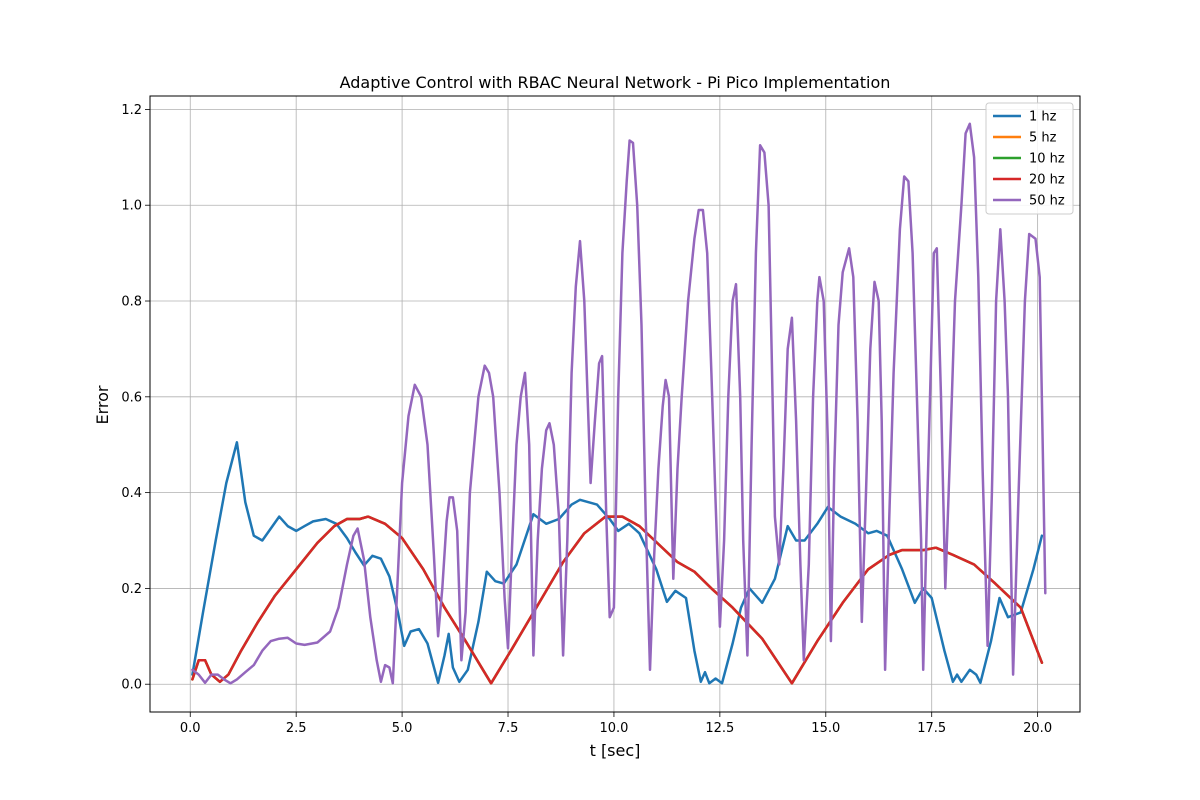 This screenshot has width=1200, height=800. I want to click on y-axis-label: Error, so click(102, 404).